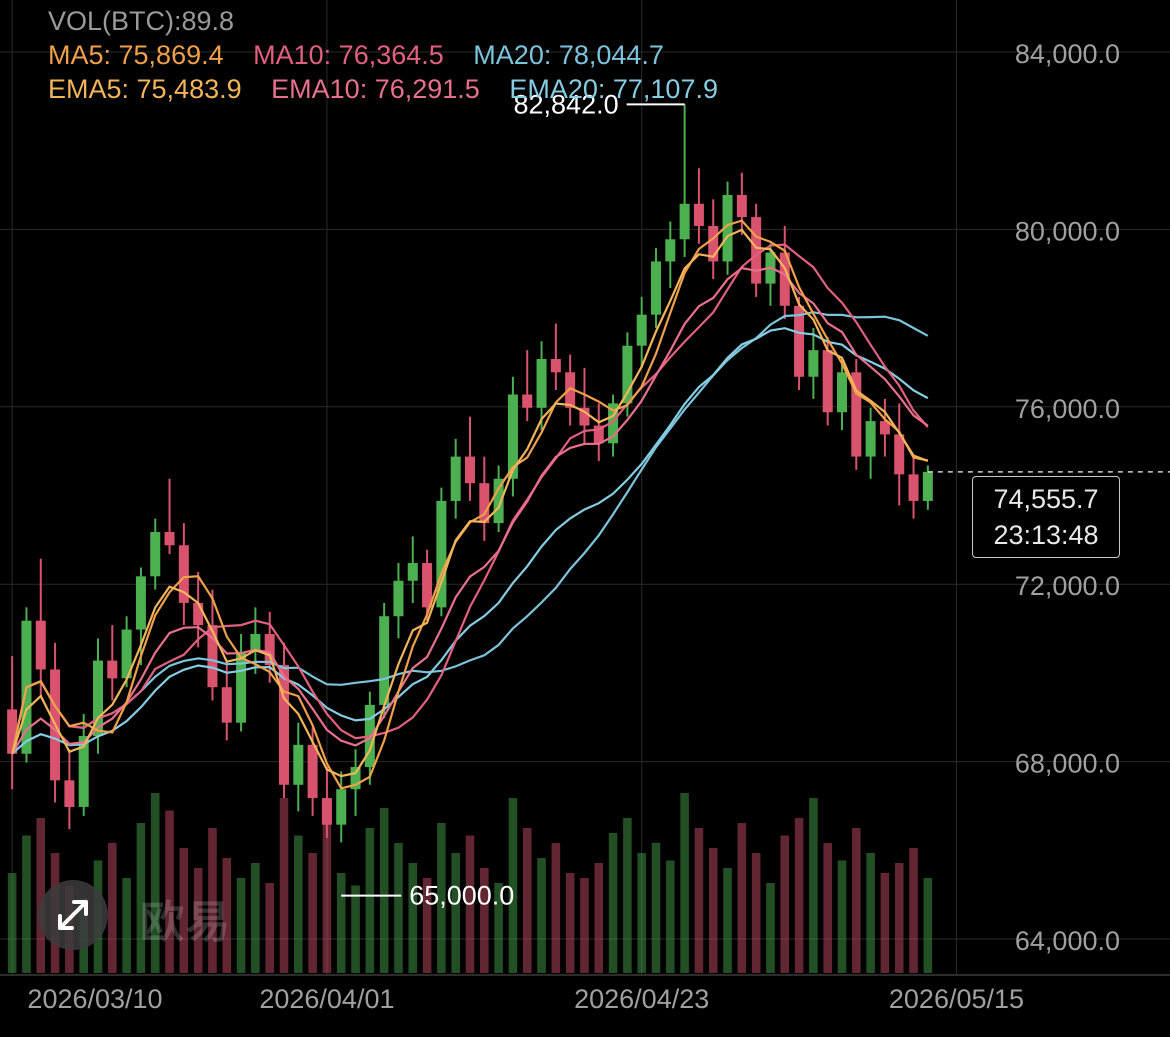 The image size is (1170, 1037). What do you see at coordinates (326, 999) in the screenshot?
I see `x-tick-label: 2026/04/01` at bounding box center [326, 999].